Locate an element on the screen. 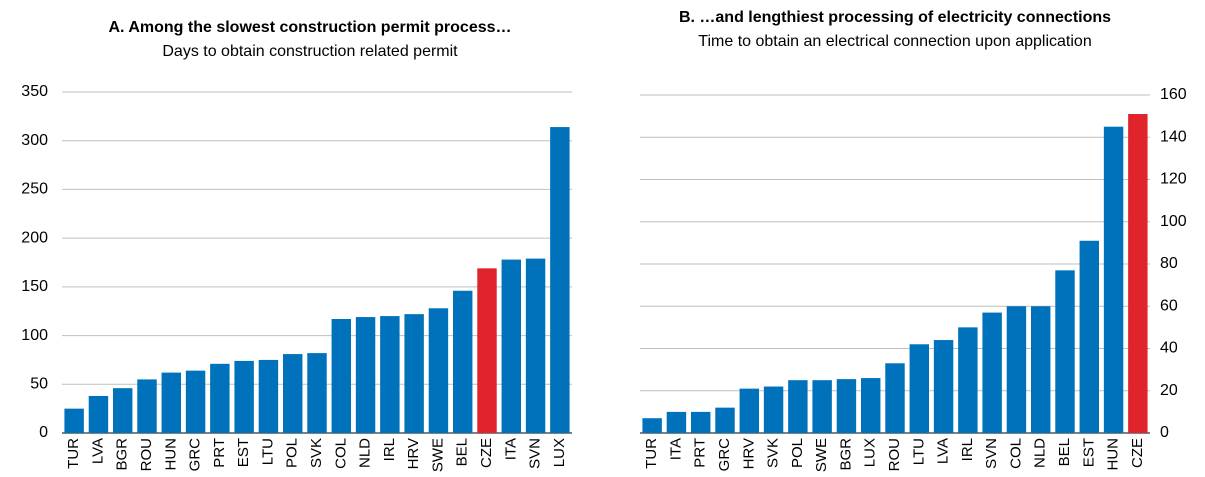 The image size is (1205, 477). y-tick-label: 50 is located at coordinates (39, 384).